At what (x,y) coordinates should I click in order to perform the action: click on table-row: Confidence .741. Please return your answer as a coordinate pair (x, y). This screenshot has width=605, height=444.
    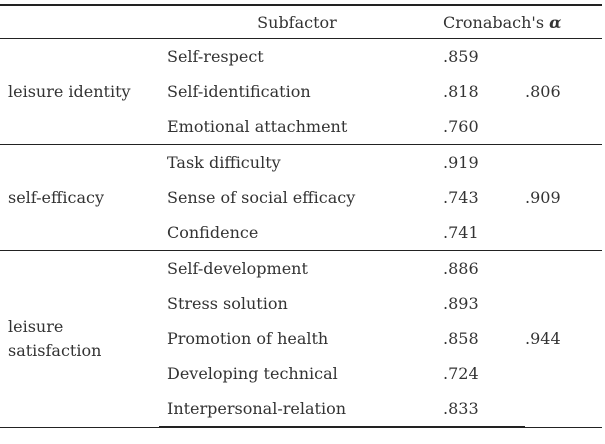
    Looking at the image, I should click on (301, 233).